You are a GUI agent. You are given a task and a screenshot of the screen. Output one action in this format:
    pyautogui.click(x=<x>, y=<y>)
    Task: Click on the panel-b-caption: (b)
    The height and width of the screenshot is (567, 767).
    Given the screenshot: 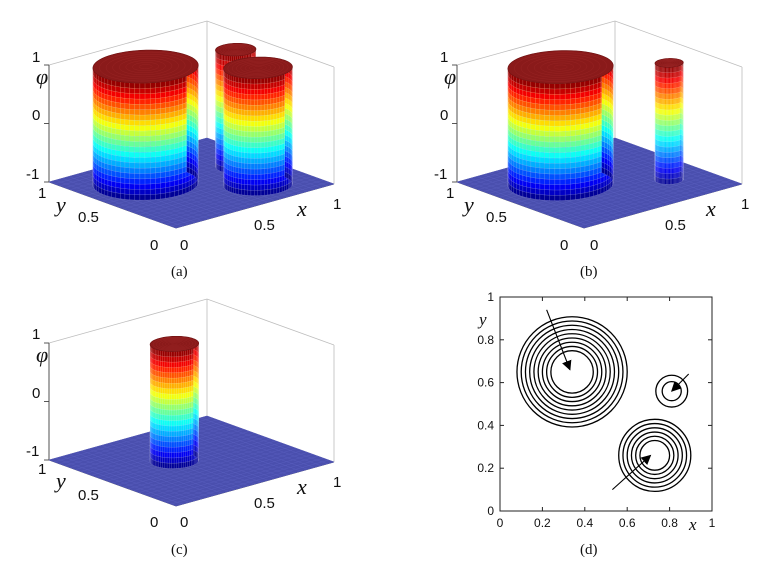 What is the action you would take?
    pyautogui.click(x=589, y=272)
    